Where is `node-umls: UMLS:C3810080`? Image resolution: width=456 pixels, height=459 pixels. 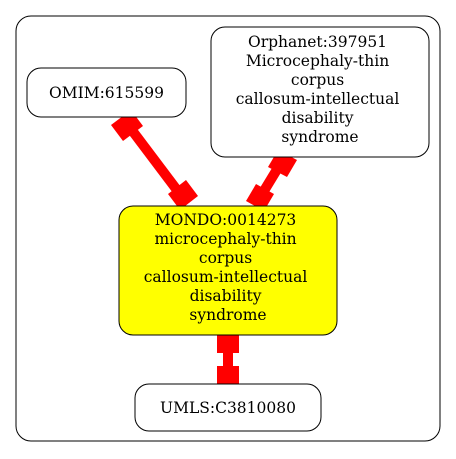
node-umls: UMLS:C3810080 is located at coordinates (228, 407).